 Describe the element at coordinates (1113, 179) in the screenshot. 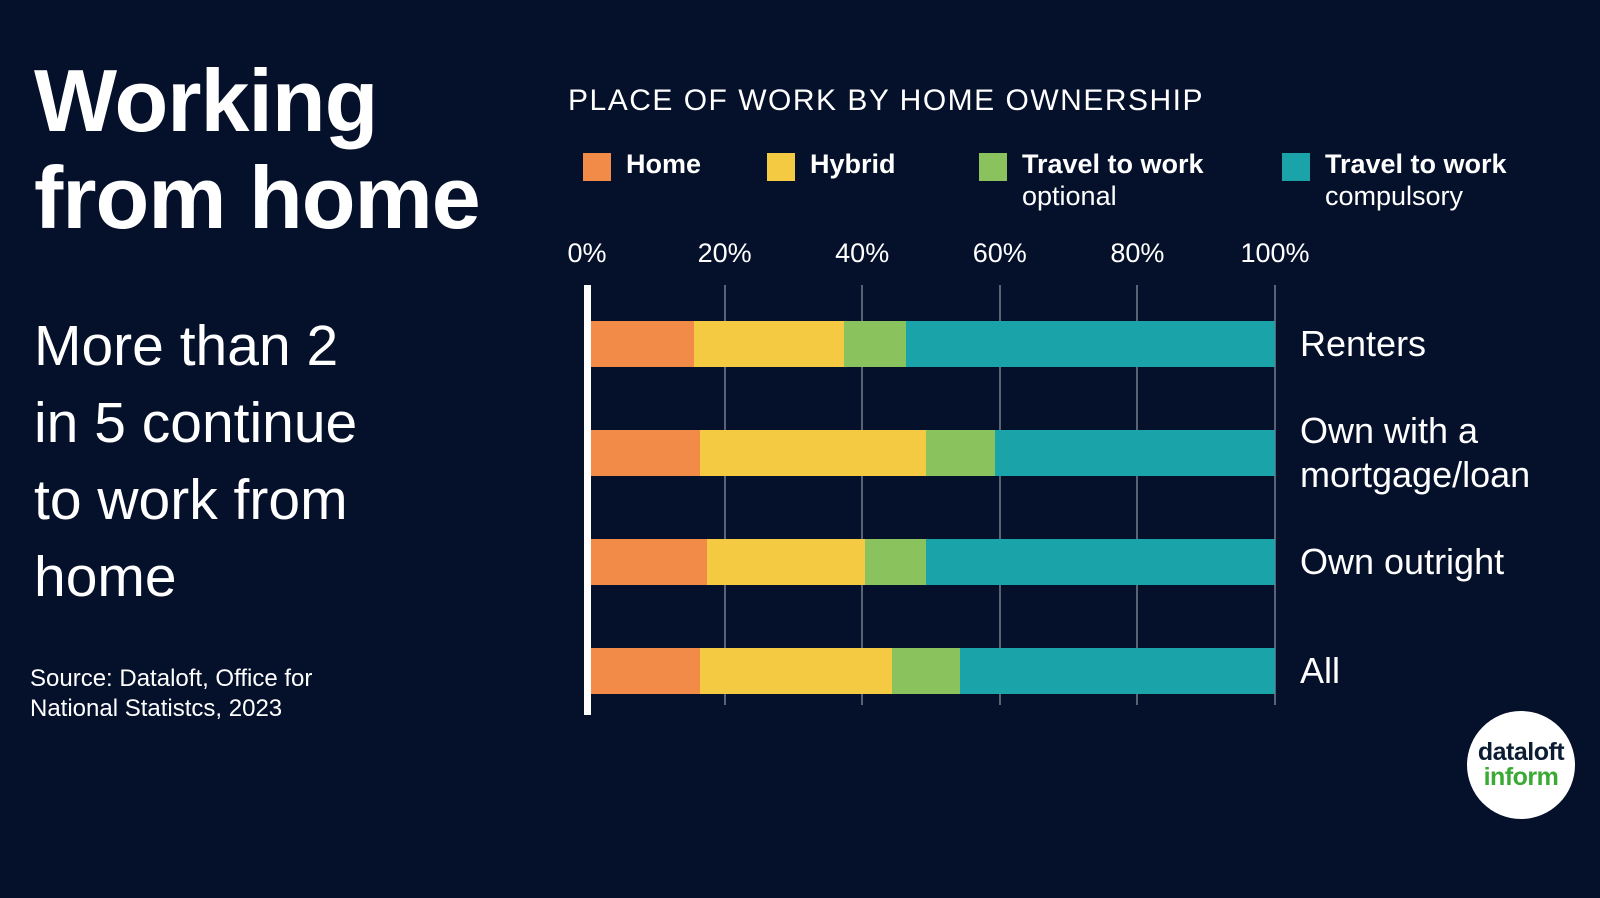

I see `legend-text: Travel to work optional` at that location.